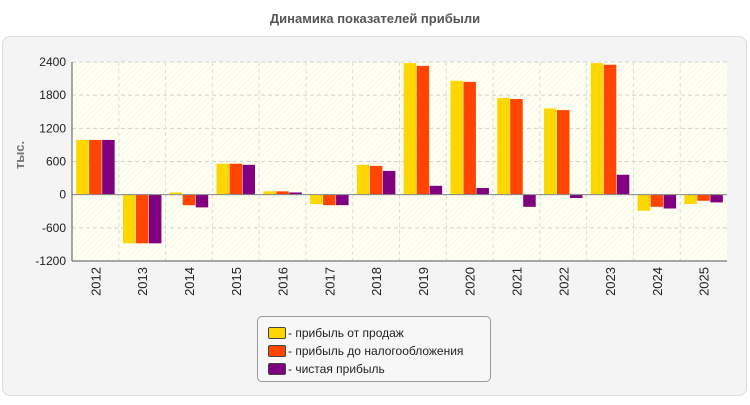  What do you see at coordinates (236, 281) in the screenshot?
I see `x-tick-label: 2015` at bounding box center [236, 281].